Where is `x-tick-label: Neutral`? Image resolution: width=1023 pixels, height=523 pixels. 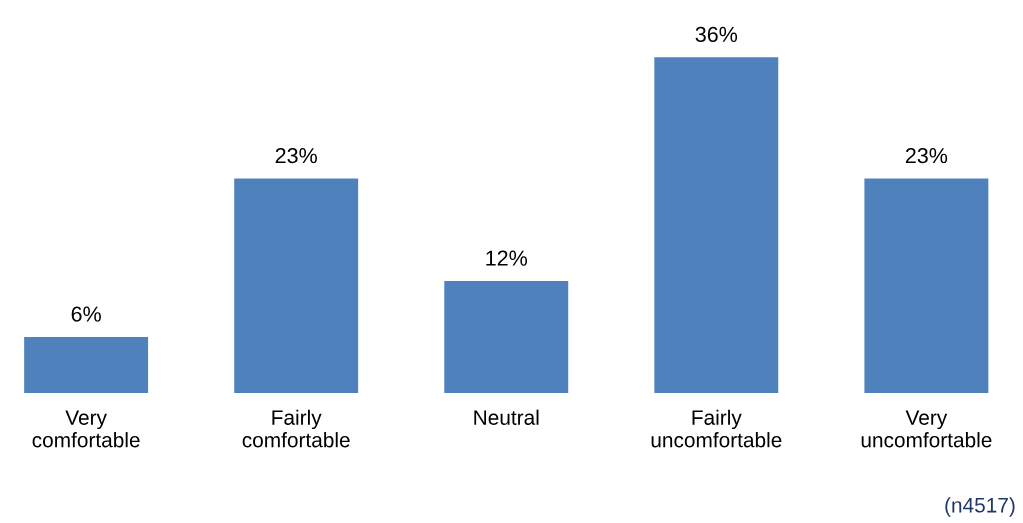
x-tick-label: Neutral is located at coordinates (506, 417).